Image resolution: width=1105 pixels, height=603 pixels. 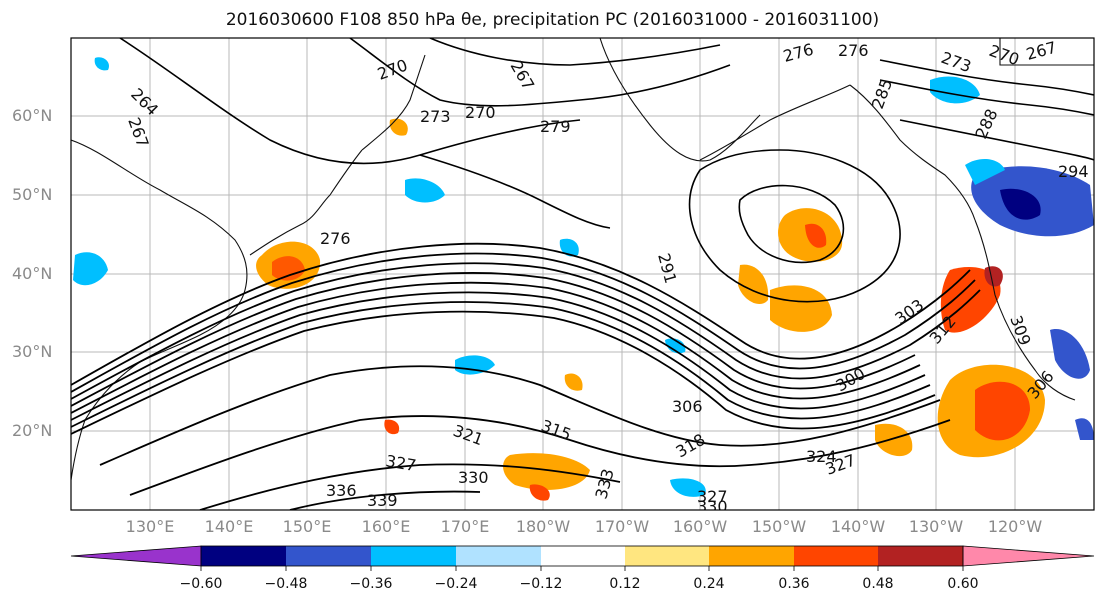 What do you see at coordinates (1073, 171) in the screenshot?
I see `contour-label: 294` at bounding box center [1073, 171].